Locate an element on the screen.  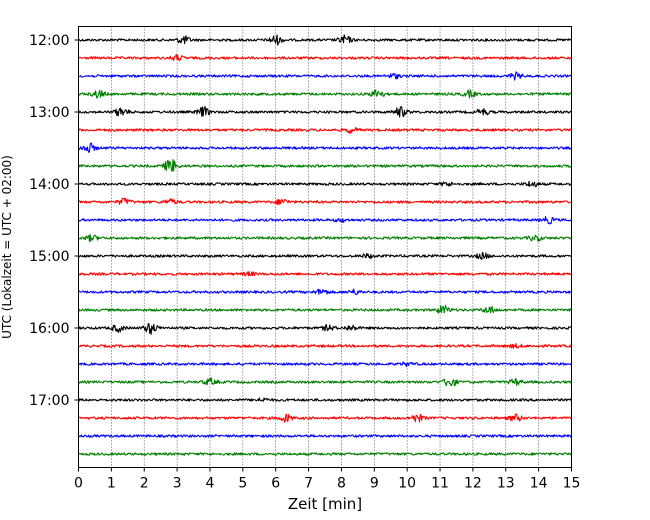
x-tick-label: 0 is located at coordinates (78, 484).